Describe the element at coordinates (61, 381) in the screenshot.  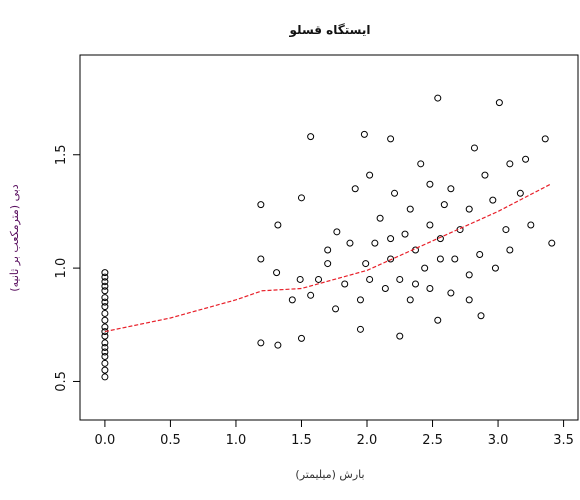
I see `y-tick-label: 0.5` at that location.